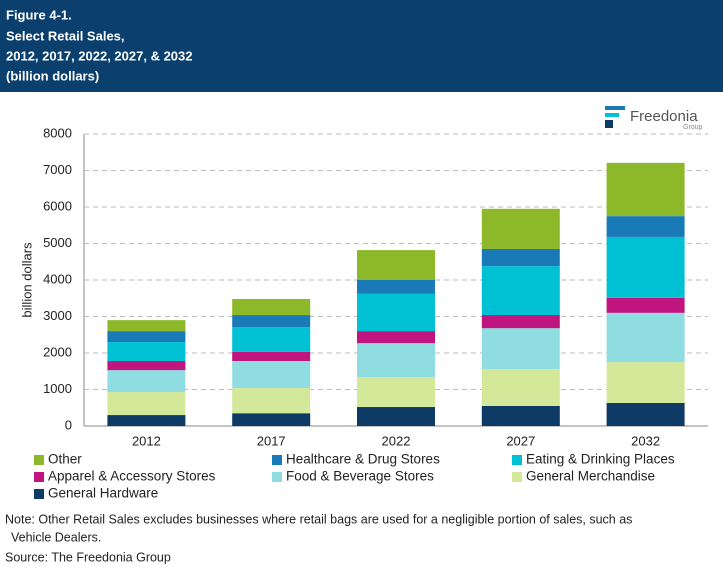 This screenshot has height=569, width=723. What do you see at coordinates (360, 476) in the screenshot?
I see `legend-label: Food & Beverage Stores` at bounding box center [360, 476].